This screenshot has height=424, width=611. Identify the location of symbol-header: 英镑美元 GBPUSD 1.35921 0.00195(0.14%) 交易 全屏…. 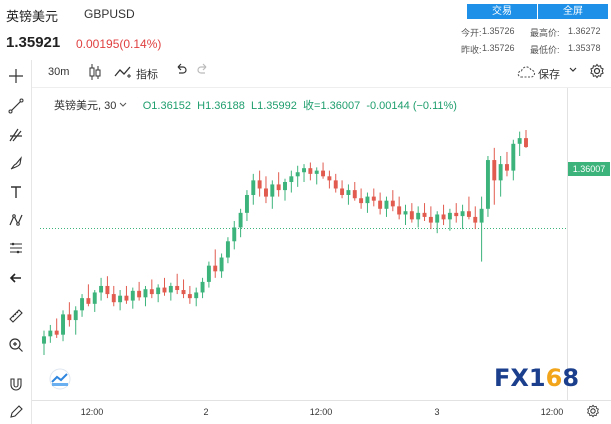
(305, 28).